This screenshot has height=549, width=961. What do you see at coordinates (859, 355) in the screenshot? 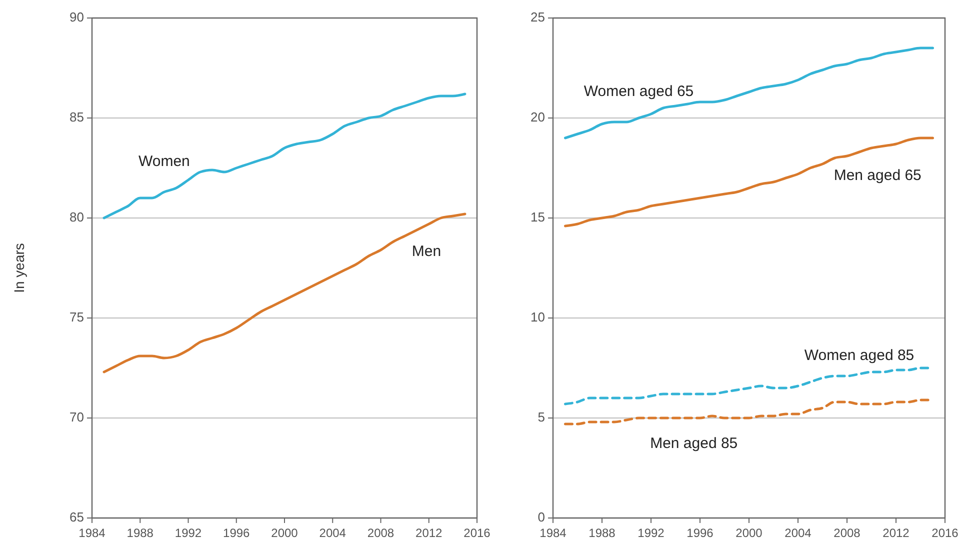
I see `series-label: Women aged 85` at bounding box center [859, 355].